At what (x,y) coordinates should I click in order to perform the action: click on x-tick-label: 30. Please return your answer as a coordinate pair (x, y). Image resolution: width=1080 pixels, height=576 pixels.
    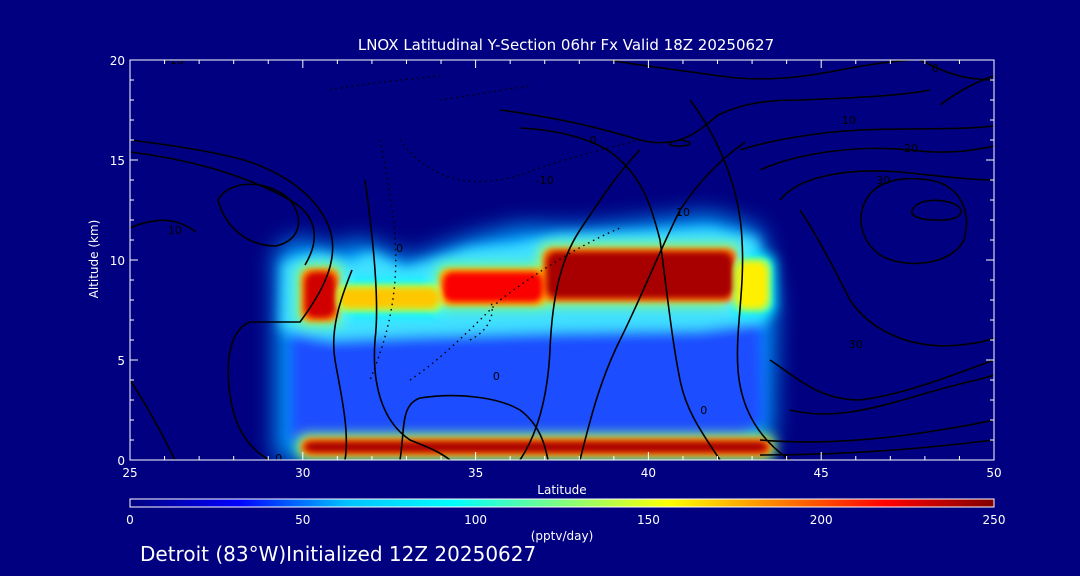
    Looking at the image, I should click on (302, 473).